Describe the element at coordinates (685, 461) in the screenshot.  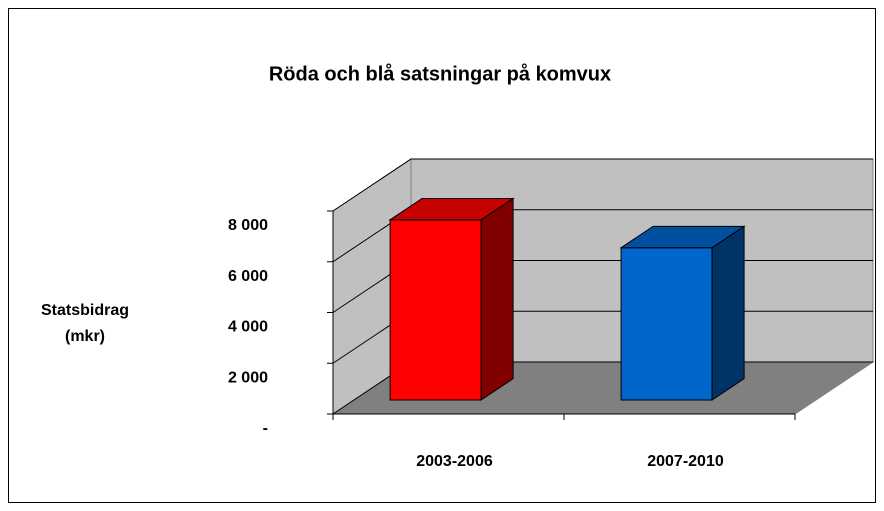
I see `x-tick-label: 2007-2010` at that location.